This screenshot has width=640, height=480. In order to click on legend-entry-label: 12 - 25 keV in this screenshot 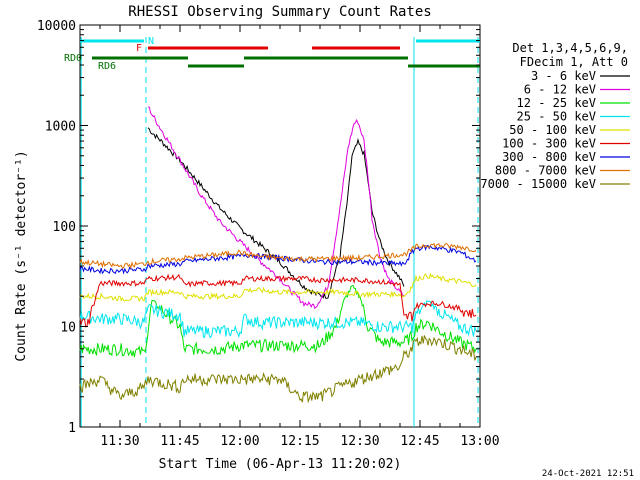, I will do `click(556, 103)`.